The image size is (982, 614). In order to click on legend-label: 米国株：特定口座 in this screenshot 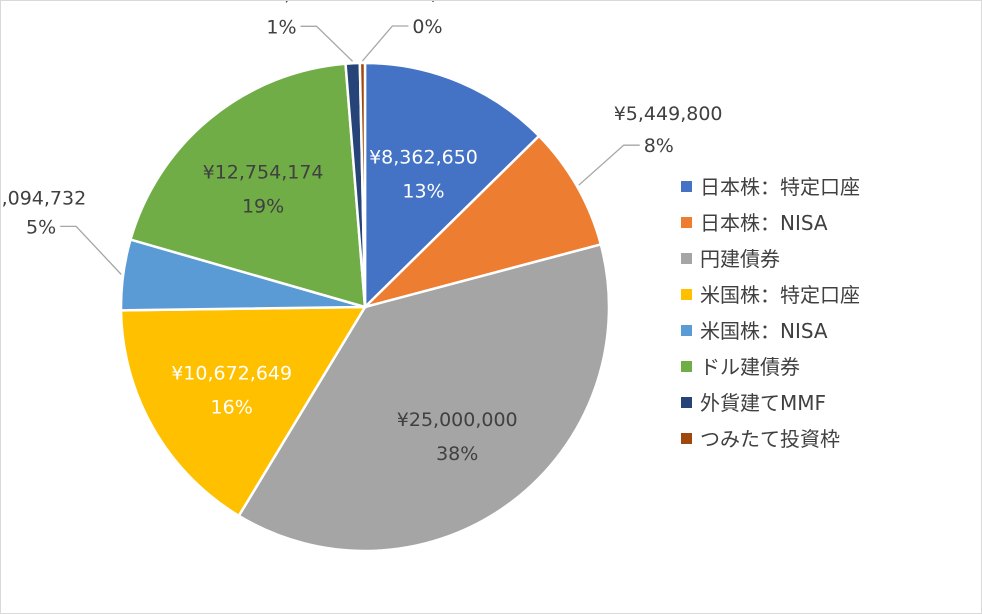, I will do `click(780, 295)`.